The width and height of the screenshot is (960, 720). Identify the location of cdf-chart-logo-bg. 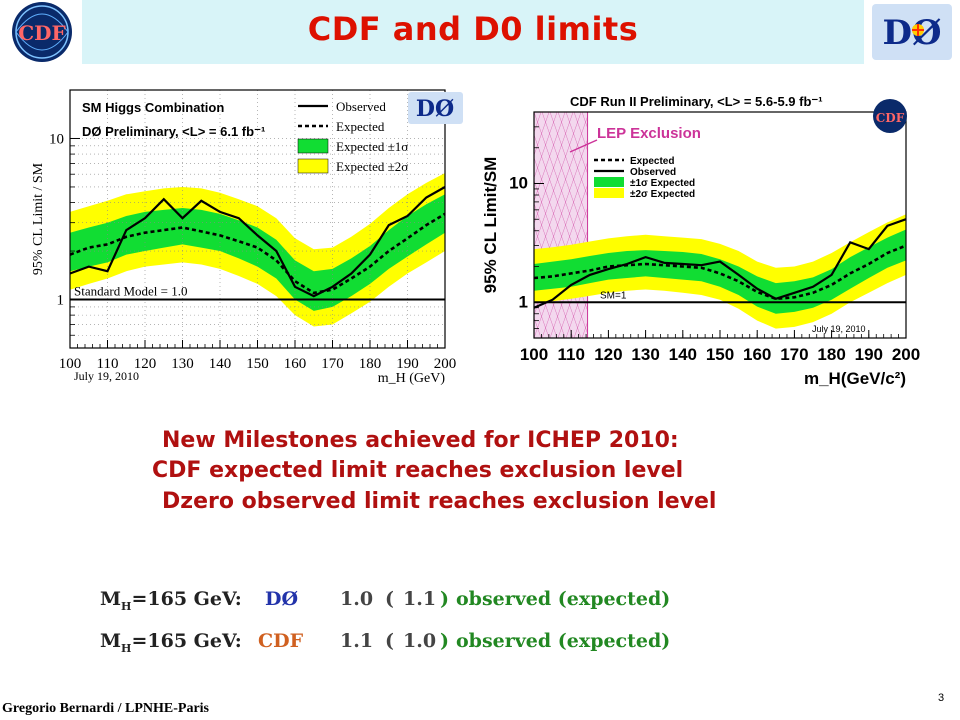
(890, 116).